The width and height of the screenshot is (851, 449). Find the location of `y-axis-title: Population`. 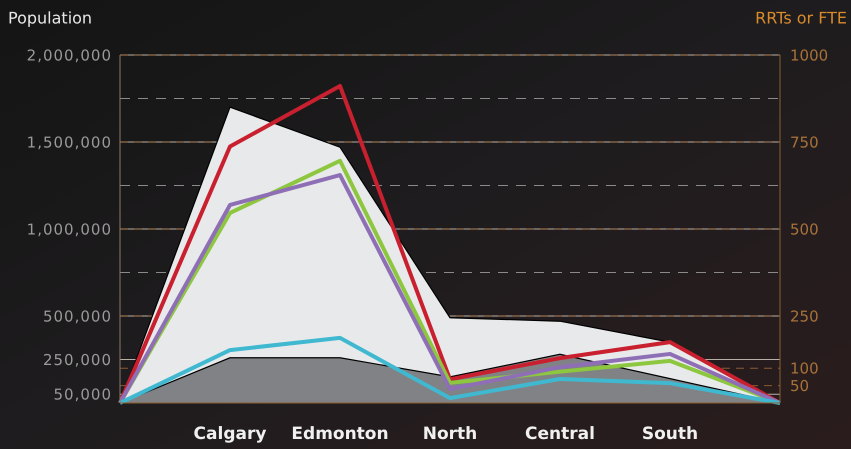

y-axis-title: Population is located at coordinates (50, 18).